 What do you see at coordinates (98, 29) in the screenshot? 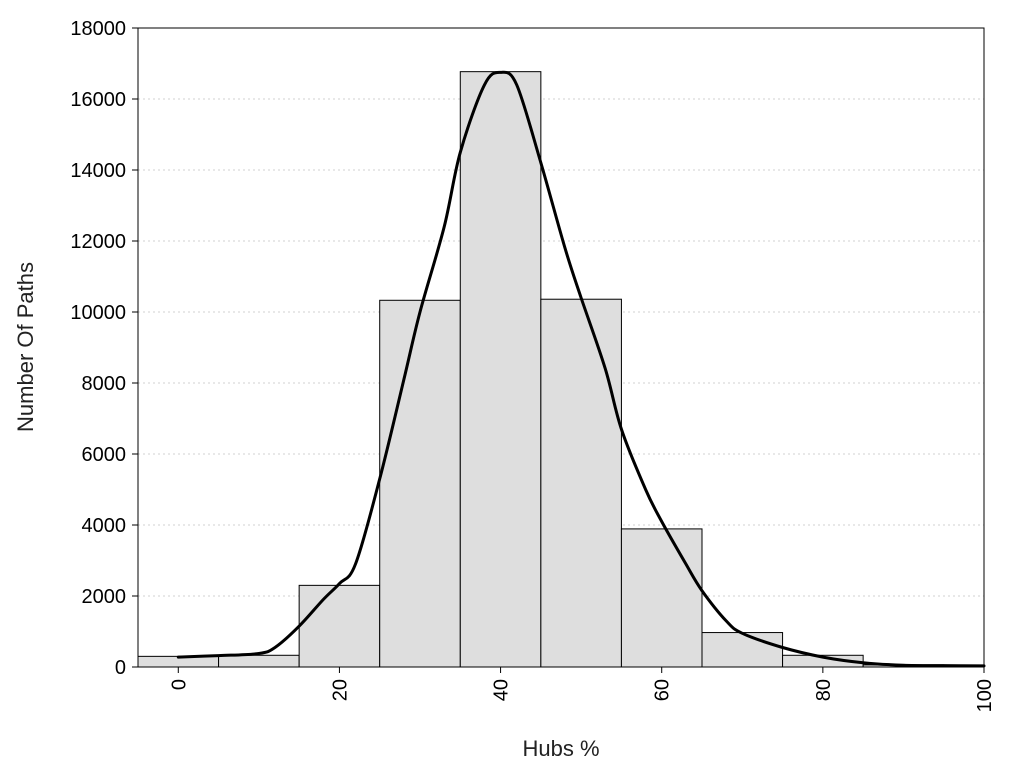
I see `y-tick-label-9: 18000` at bounding box center [98, 29].